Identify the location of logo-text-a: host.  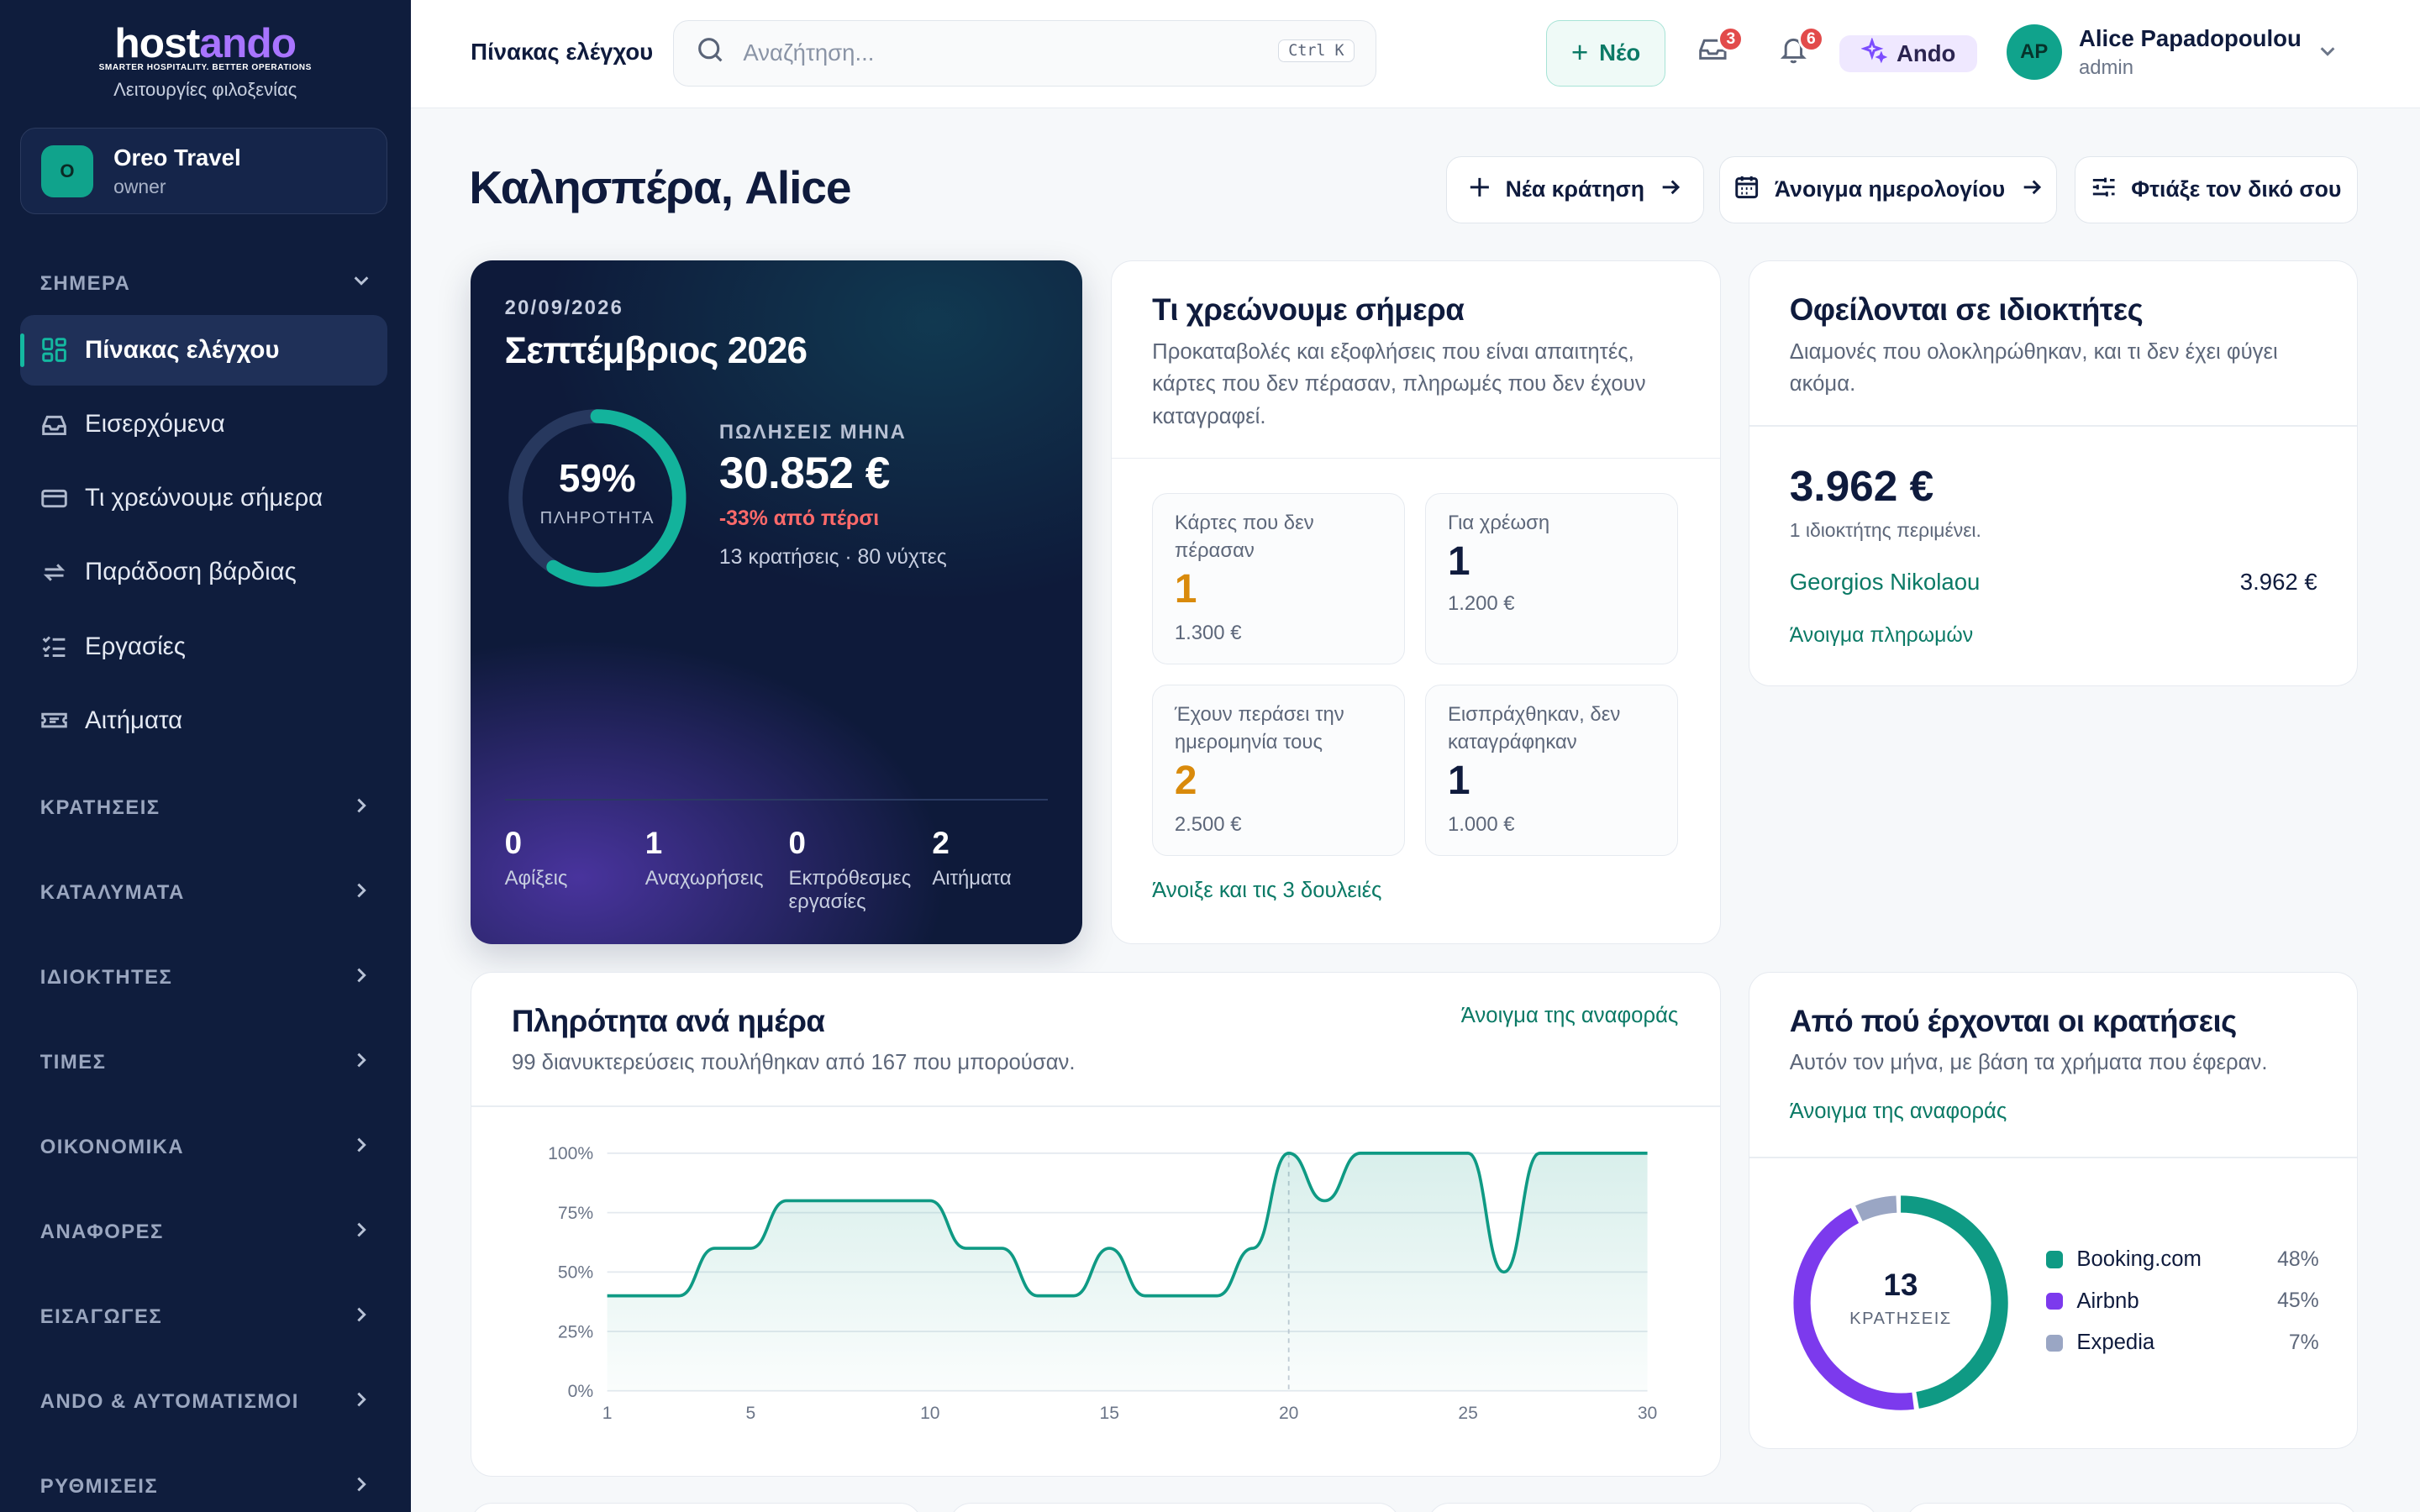
(157, 42).